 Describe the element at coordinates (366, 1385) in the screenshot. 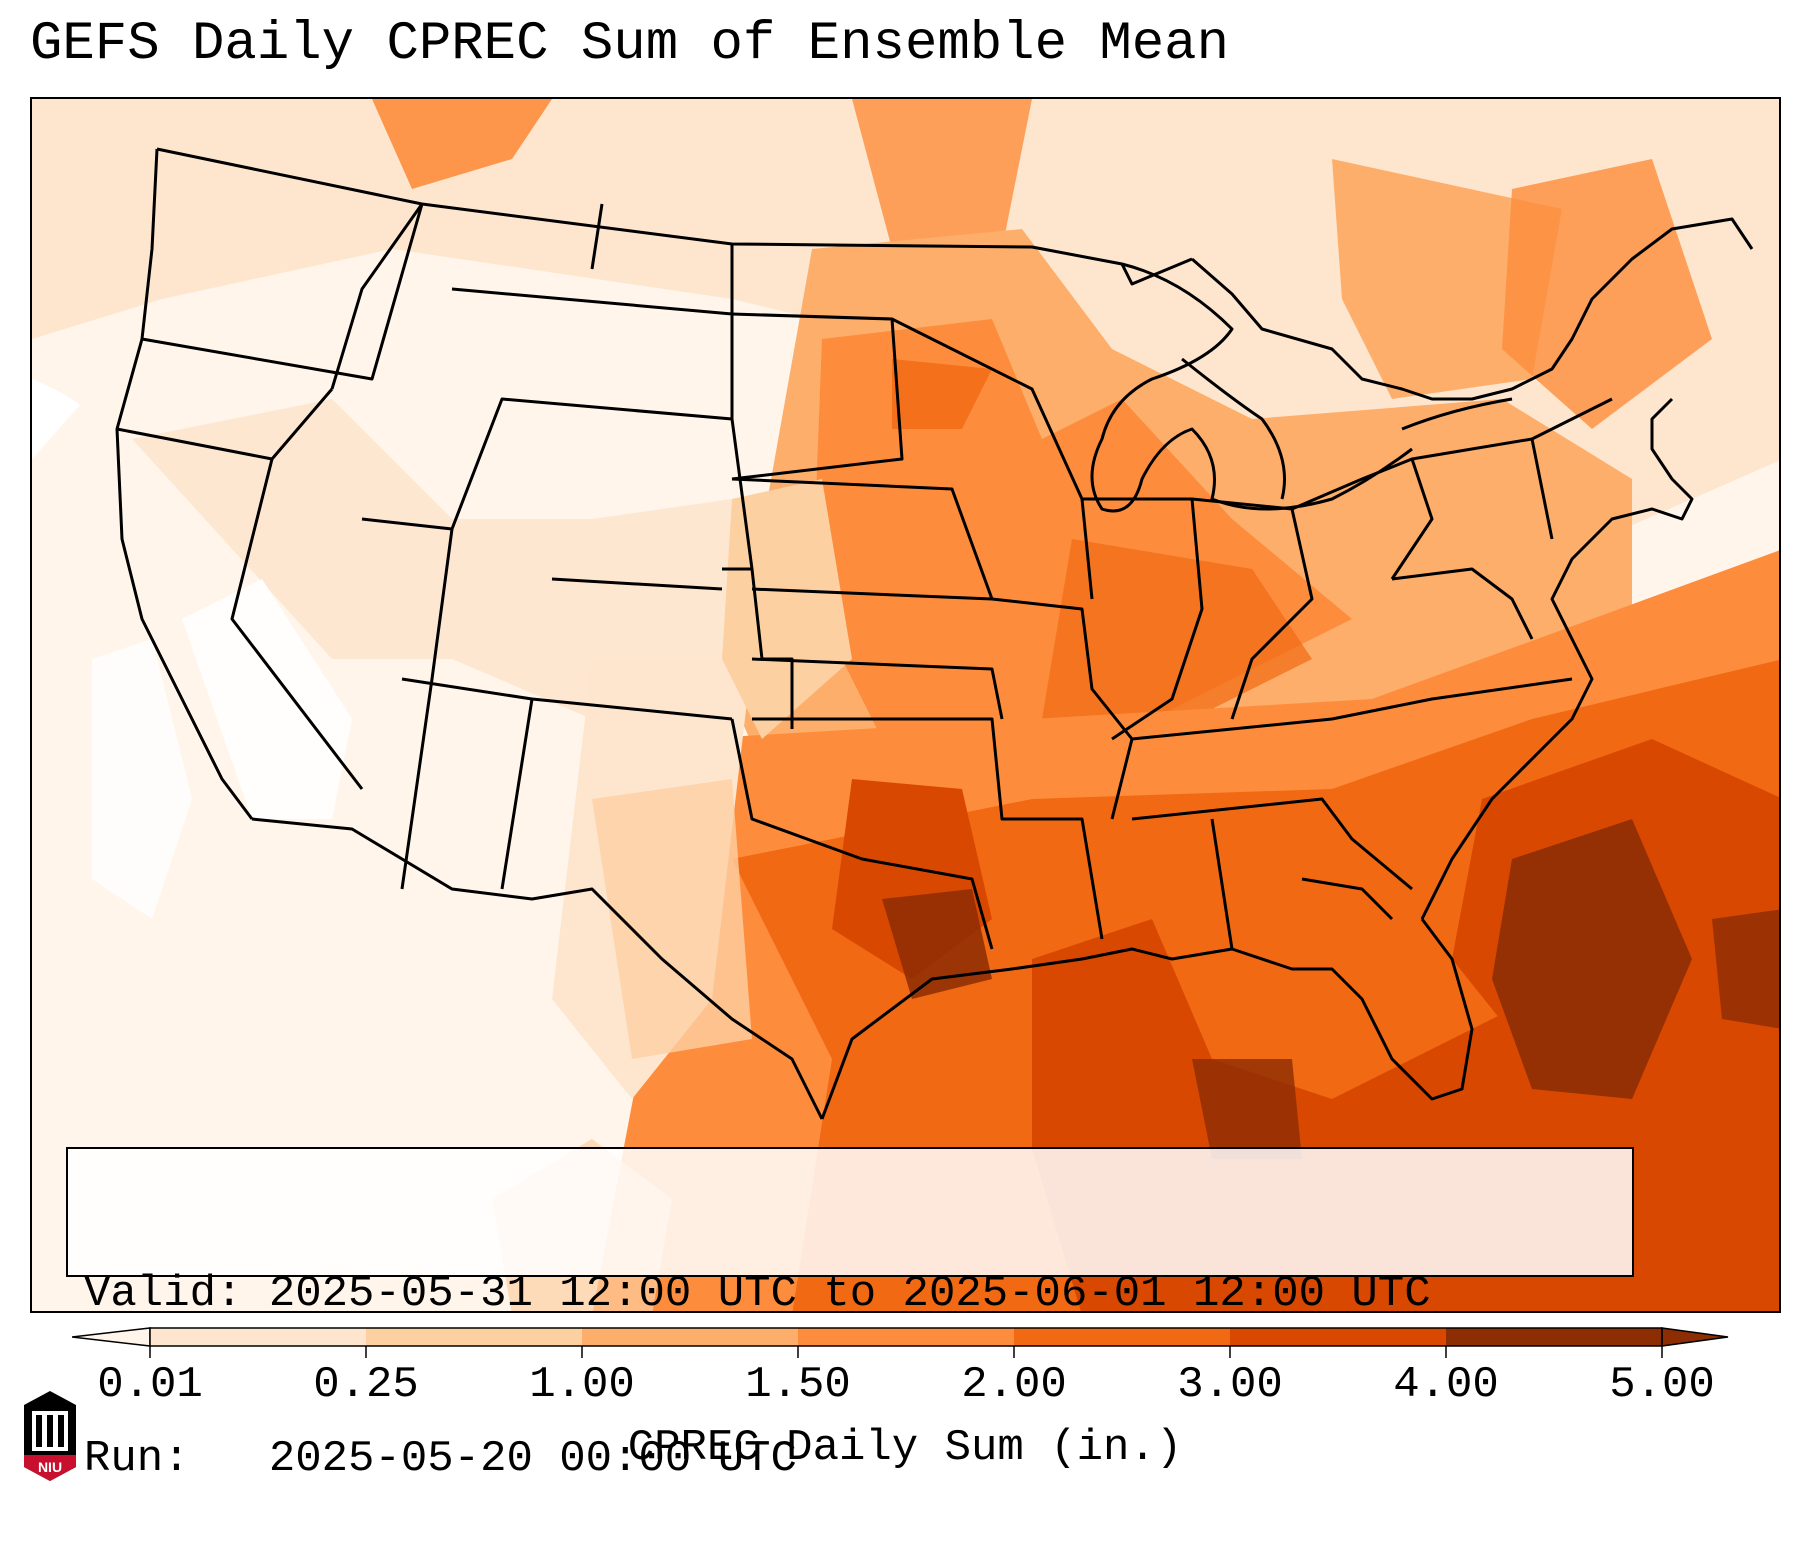

I see `colorbar-tick-label: 0.25` at that location.